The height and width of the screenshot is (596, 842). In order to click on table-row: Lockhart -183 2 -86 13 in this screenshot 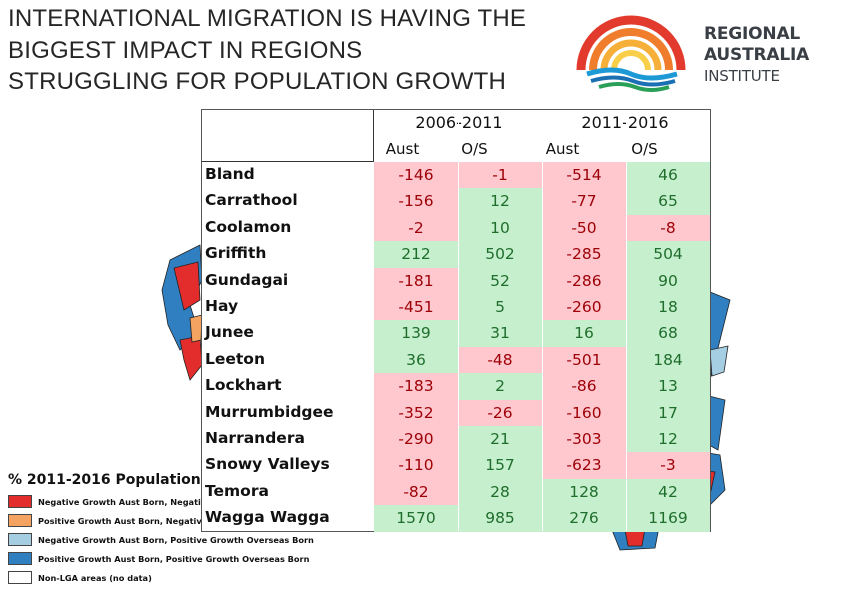, I will do `click(456, 386)`.